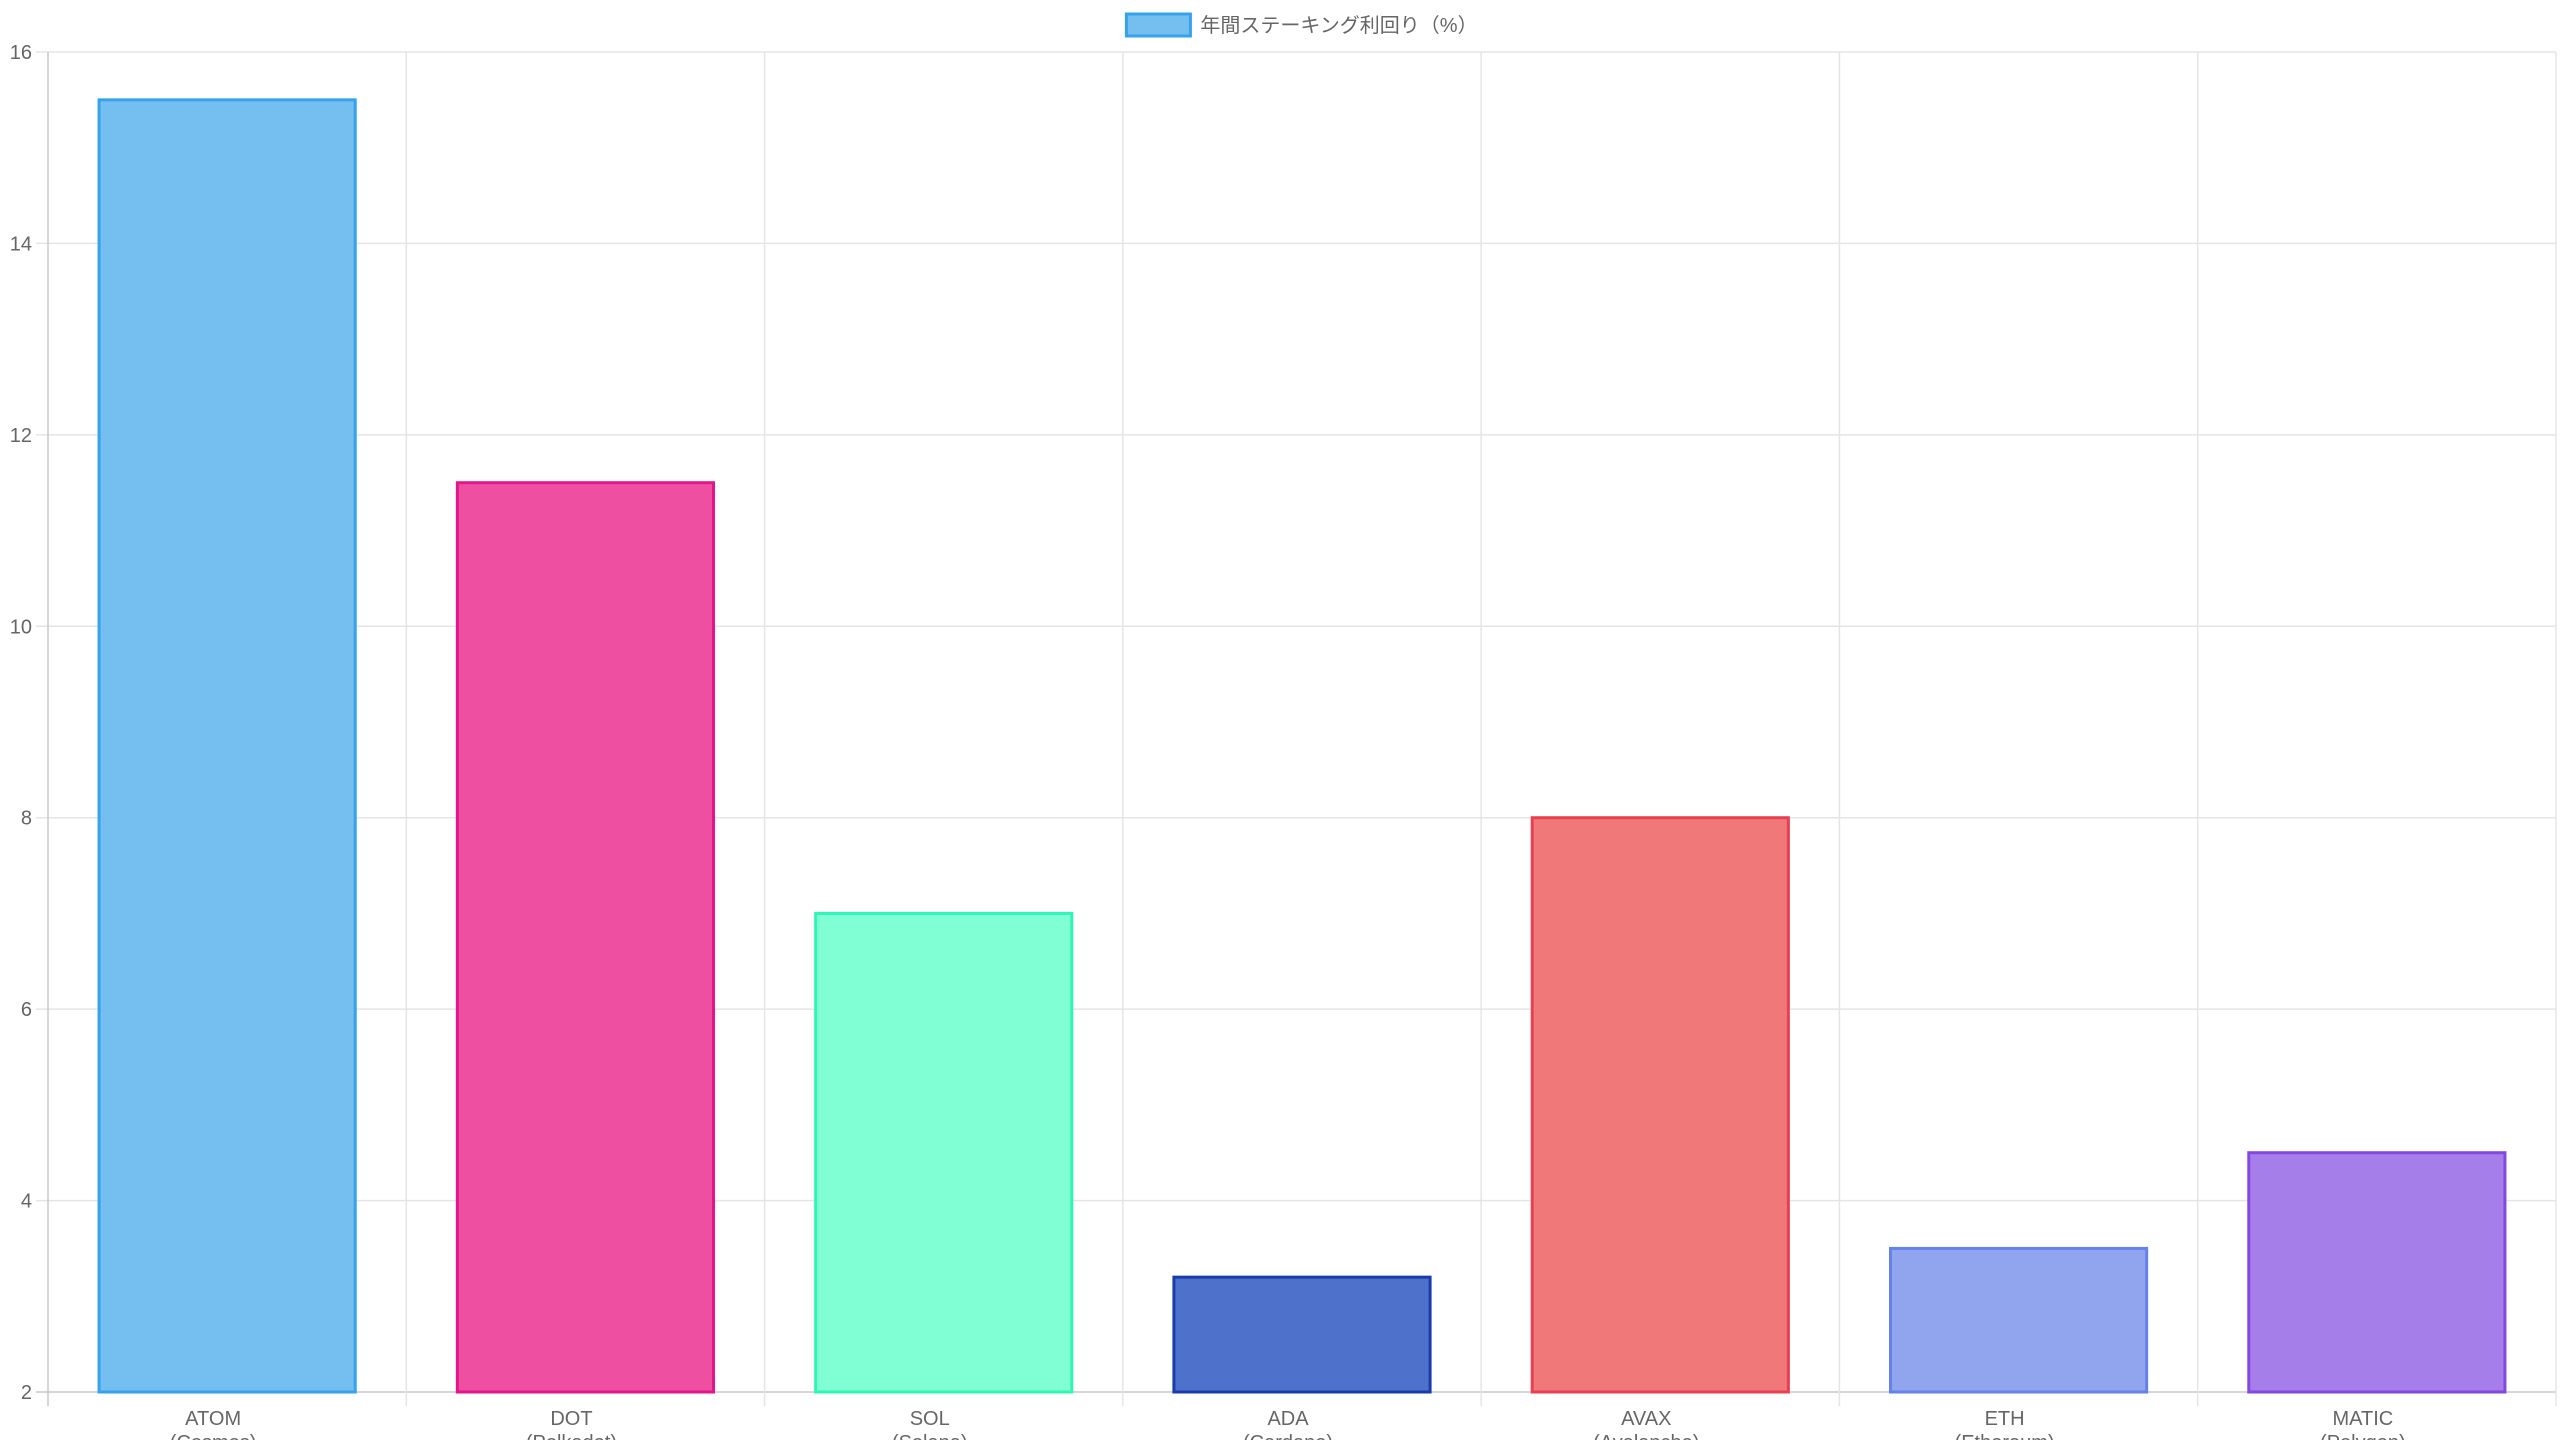 The image size is (2560, 1440). What do you see at coordinates (571, 1436) in the screenshot?
I see `x-tick-label: (Polkadot)` at bounding box center [571, 1436].